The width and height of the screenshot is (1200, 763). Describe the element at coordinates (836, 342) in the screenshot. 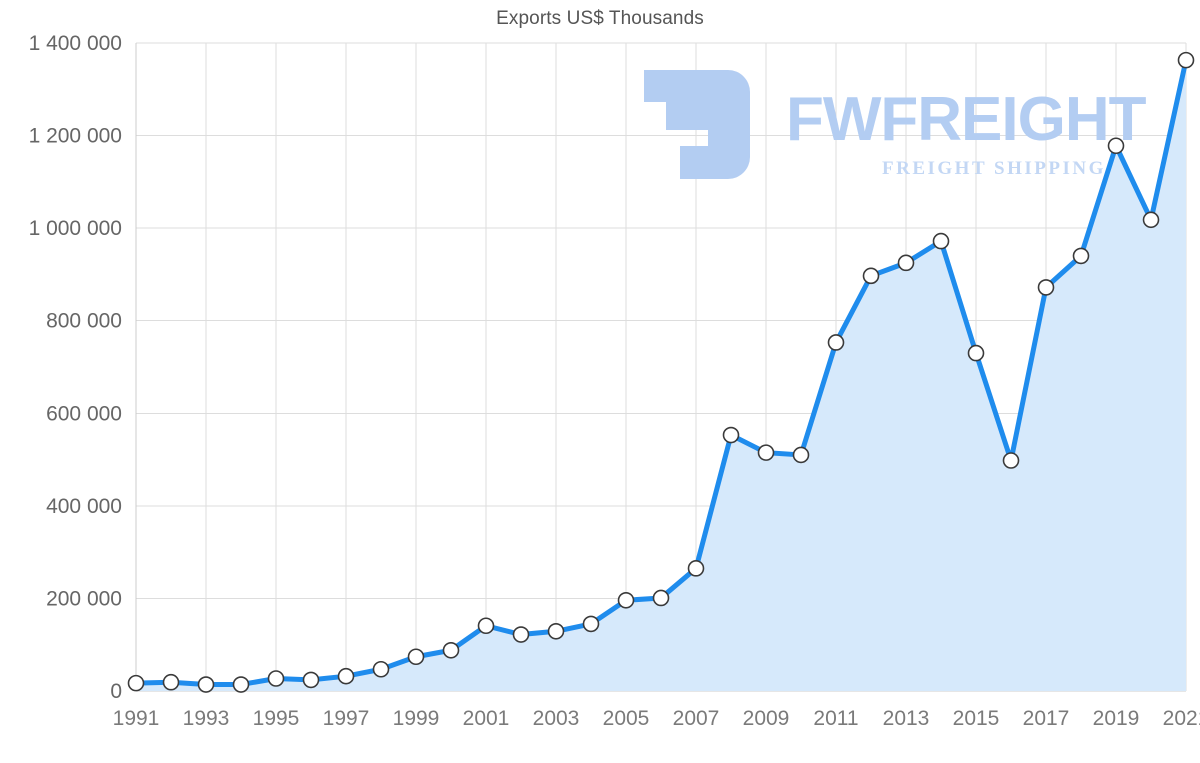

I see `data-point-2011` at that location.